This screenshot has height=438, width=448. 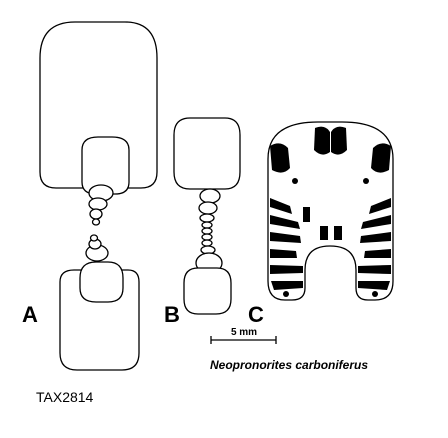 I want to click on catalog-number: TAX2814, so click(x=65, y=397).